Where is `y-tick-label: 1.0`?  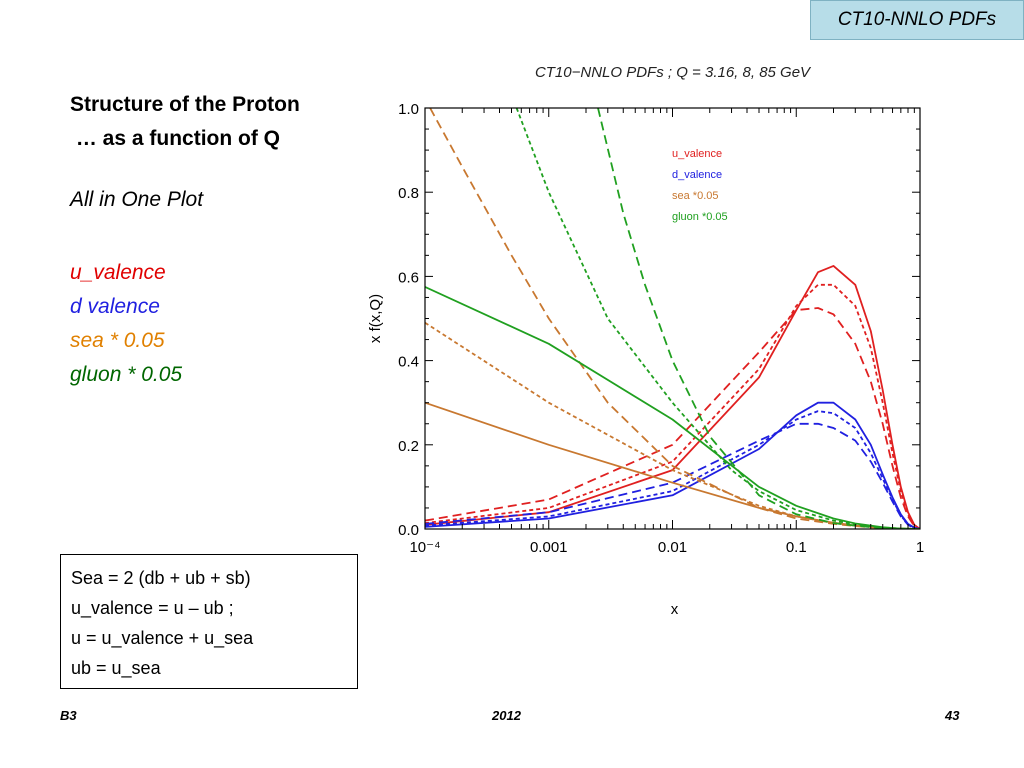
y-tick-label: 1.0 is located at coordinates (408, 109).